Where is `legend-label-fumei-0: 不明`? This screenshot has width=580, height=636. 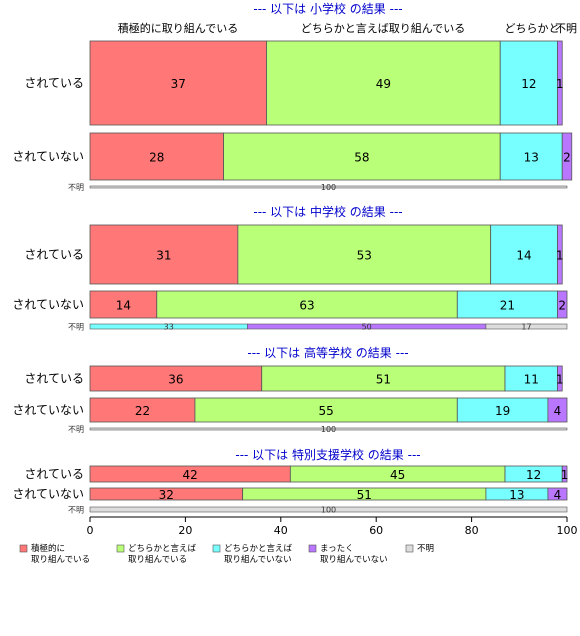 legend-label-fumei-0: 不明 is located at coordinates (425, 549).